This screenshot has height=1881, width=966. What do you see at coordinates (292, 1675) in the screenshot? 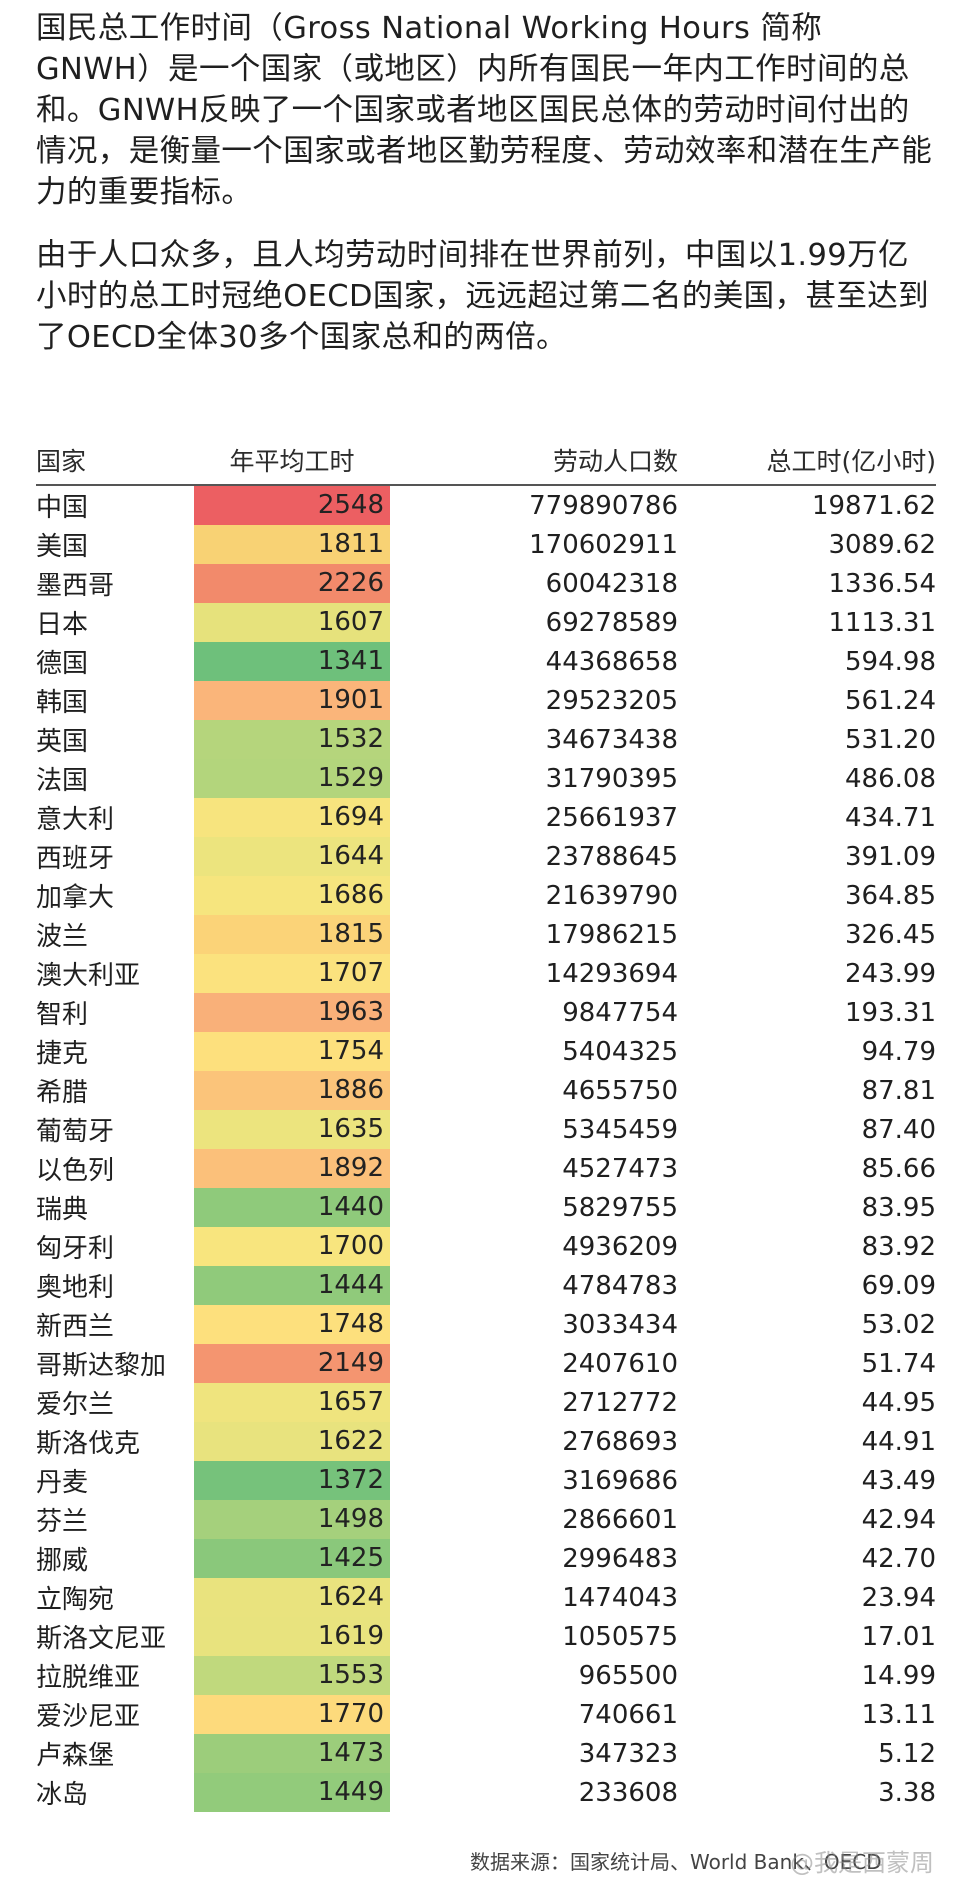
I see `annual-hours-cell: 1553` at bounding box center [292, 1675].